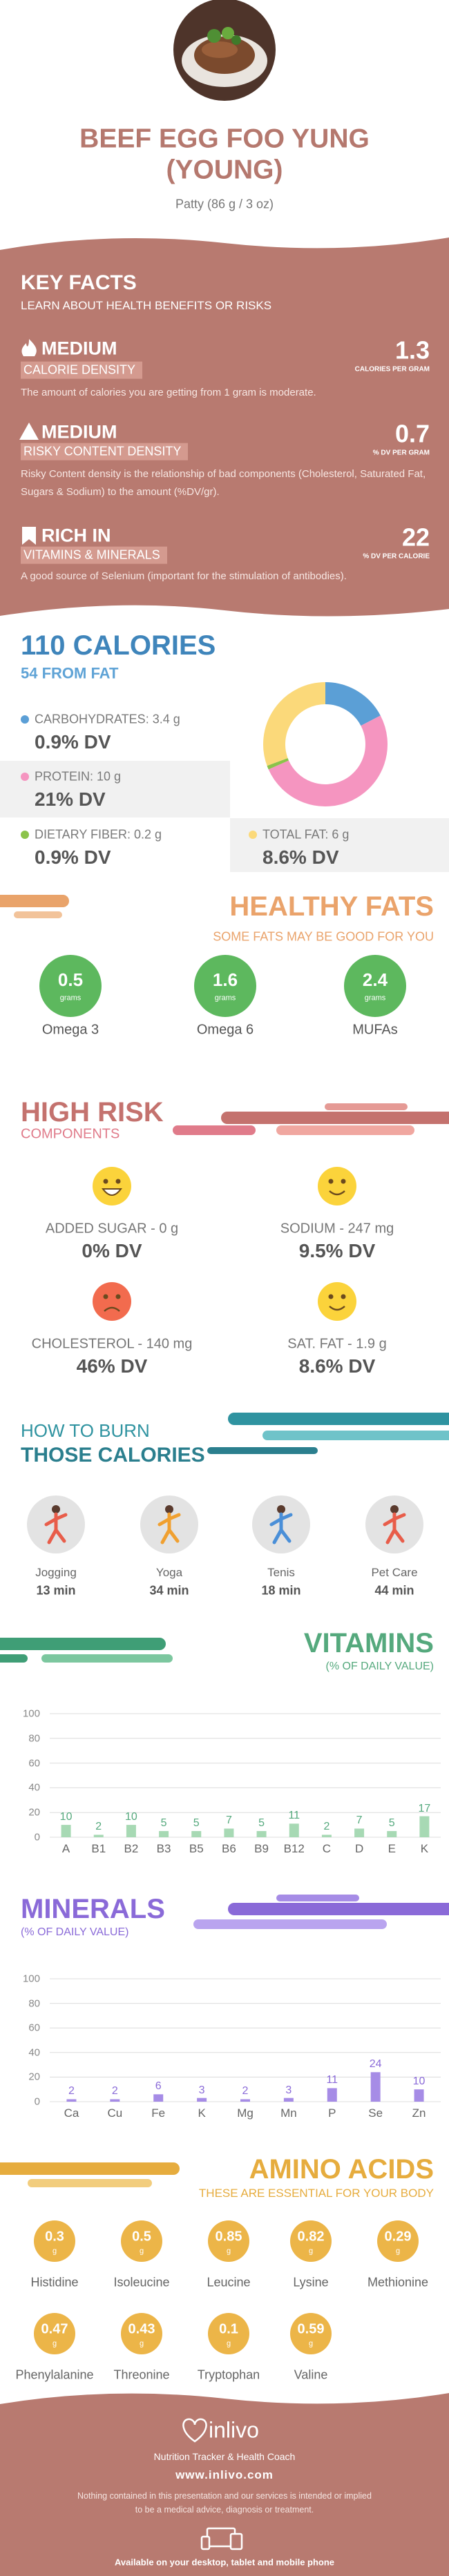 Image resolution: width=449 pixels, height=2576 pixels. I want to click on section-title: HIGH RISK, so click(93, 1112).